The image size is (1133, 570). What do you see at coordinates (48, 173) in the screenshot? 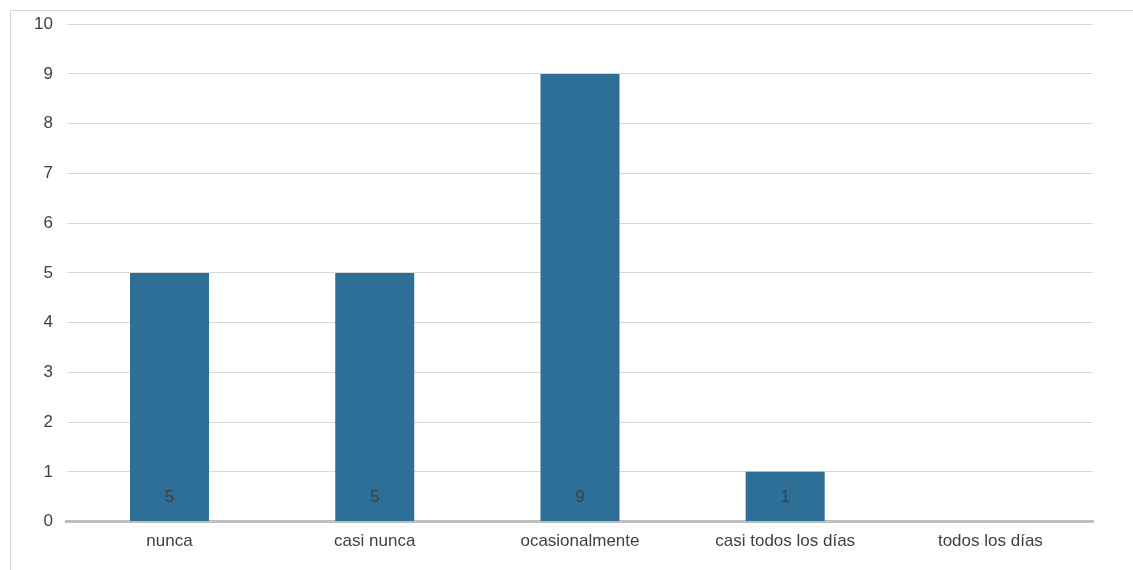
I see `y-tick-label: 7` at bounding box center [48, 173].